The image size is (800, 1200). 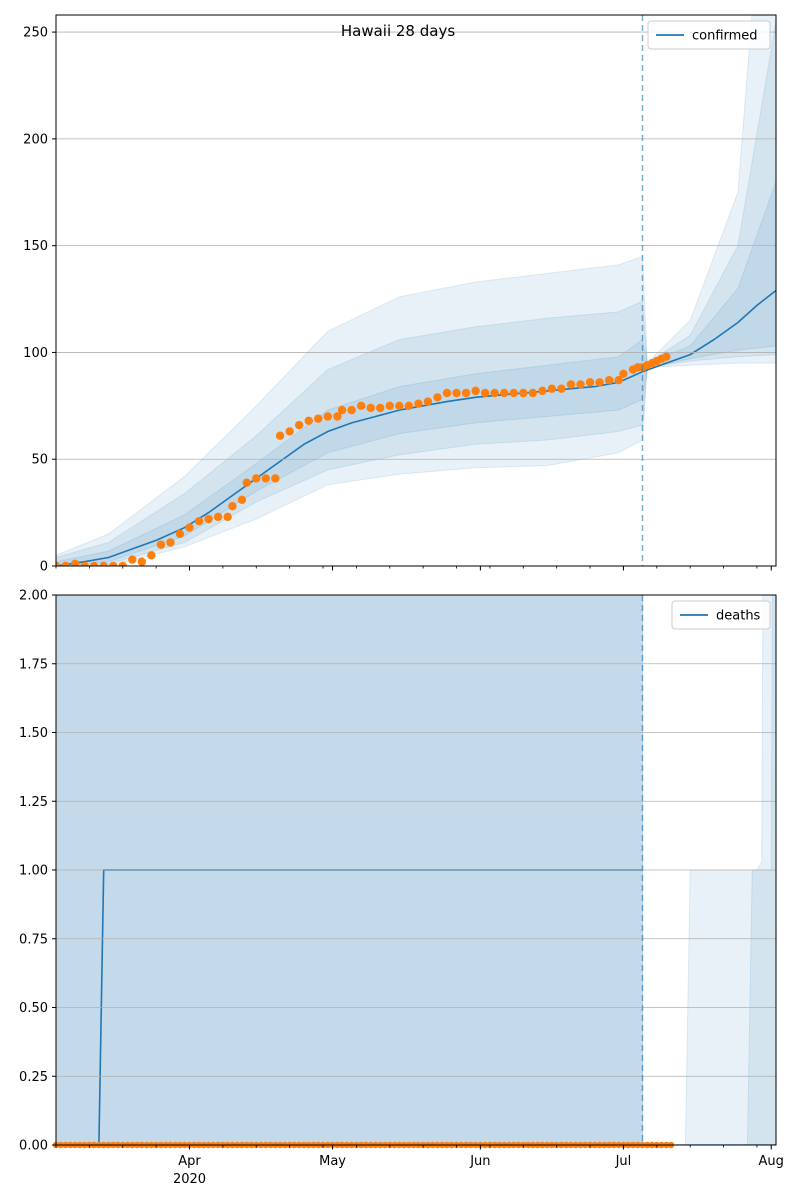 I want to click on legend-label: confirmed, so click(x=725, y=36).